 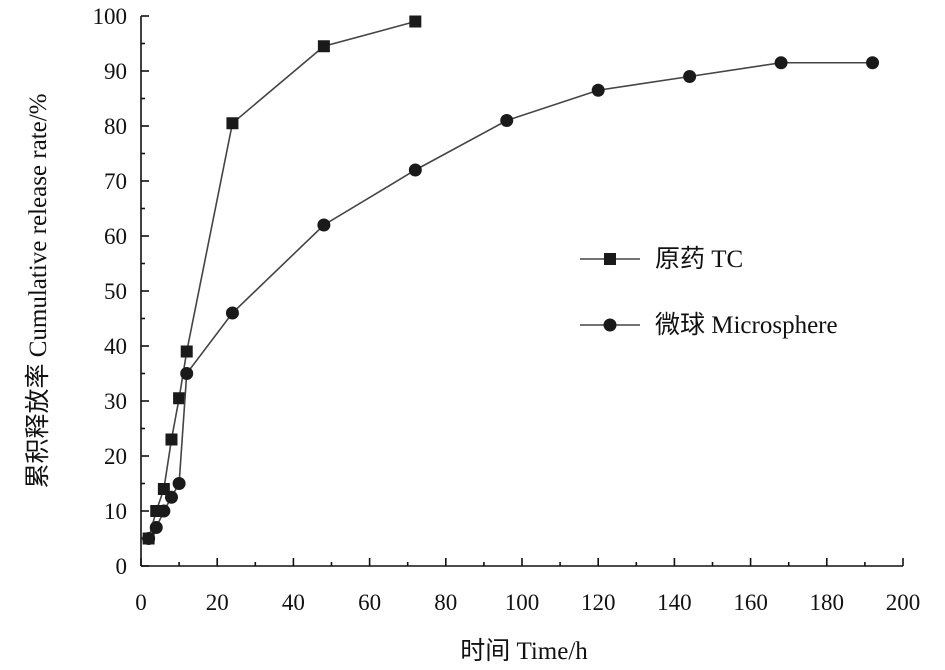 What do you see at coordinates (115, 291) in the screenshot?
I see `y-tick-label: 50` at bounding box center [115, 291].